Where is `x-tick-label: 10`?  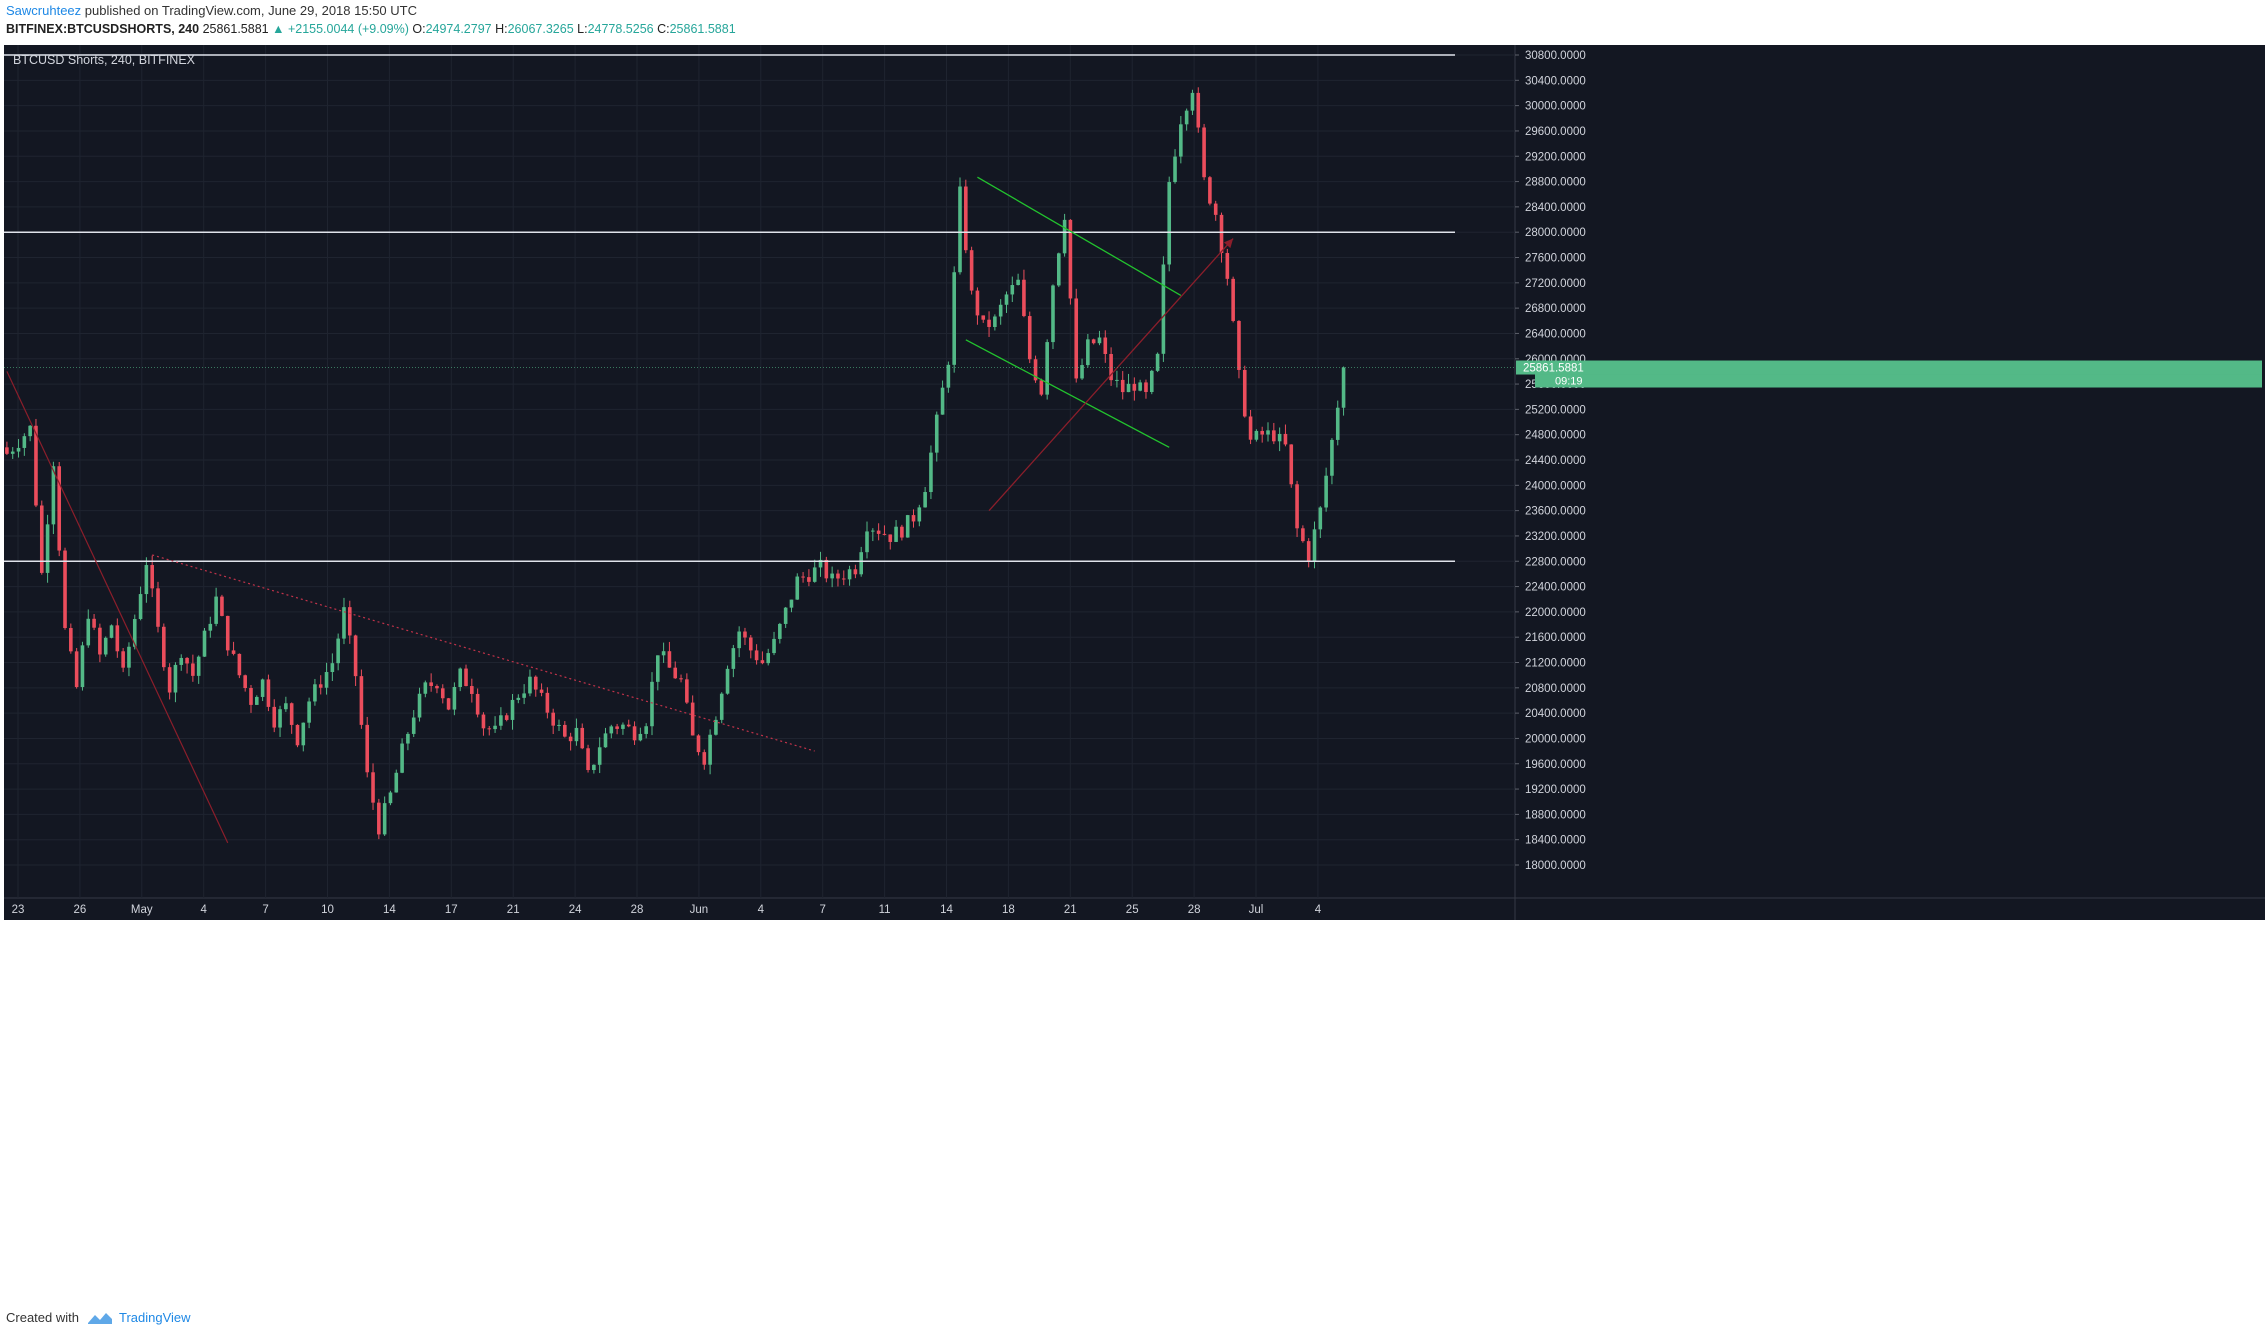
x-tick-label: 10 is located at coordinates (327, 910).